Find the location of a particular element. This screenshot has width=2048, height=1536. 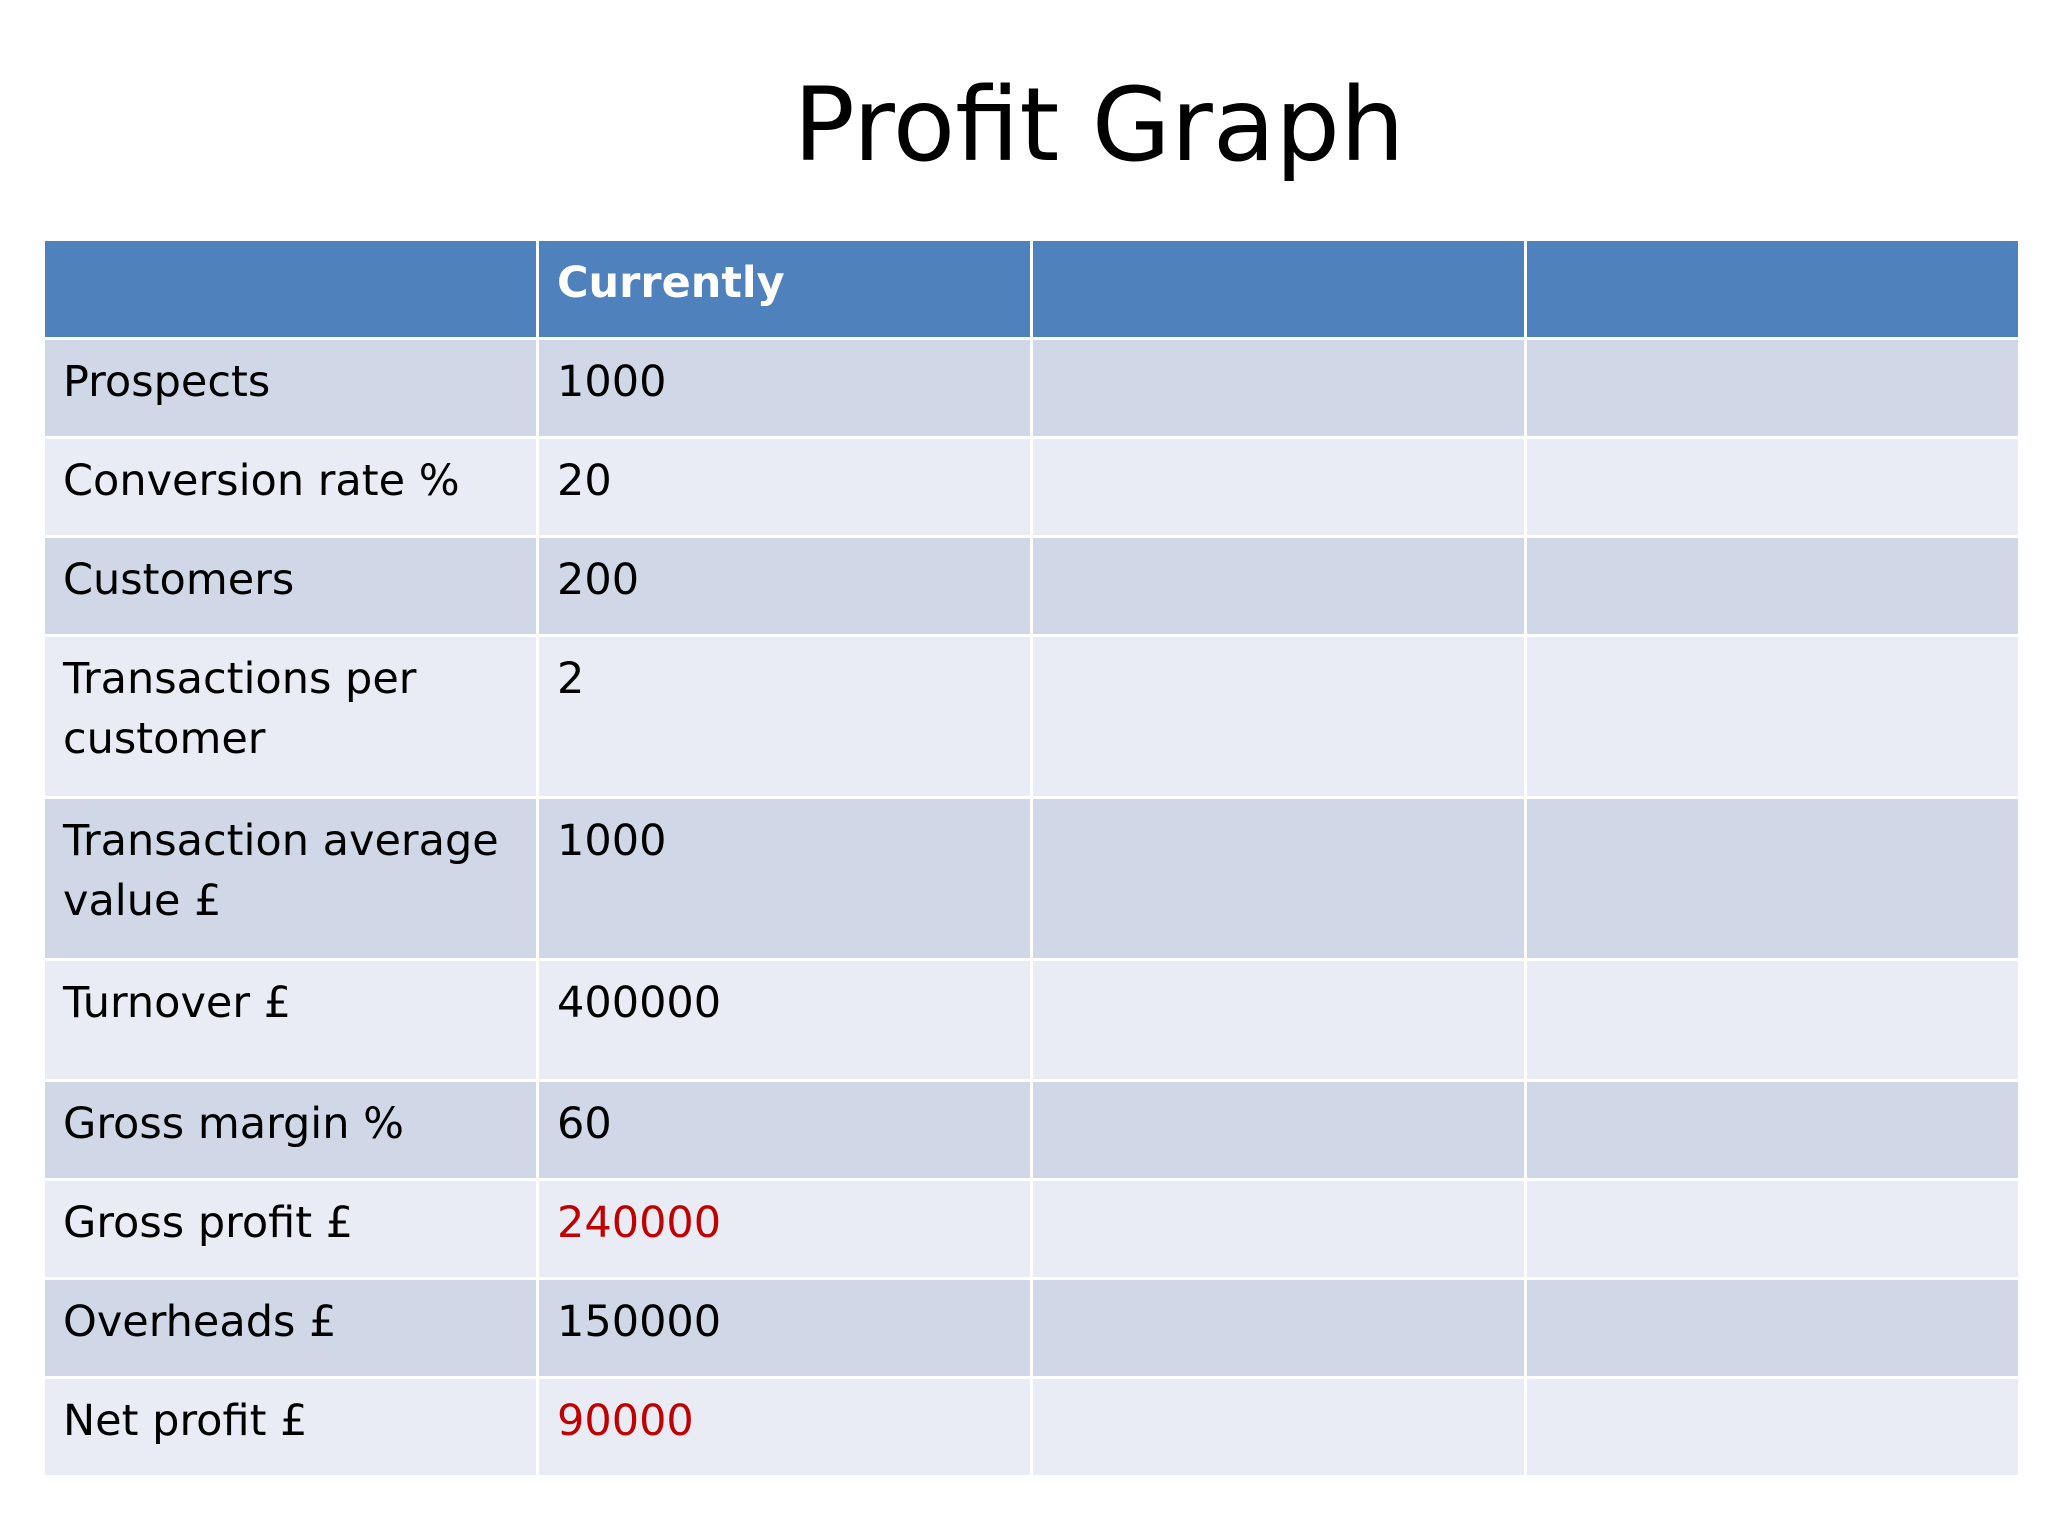

table-row: Conversion rate % 20 is located at coordinates (1031, 487).